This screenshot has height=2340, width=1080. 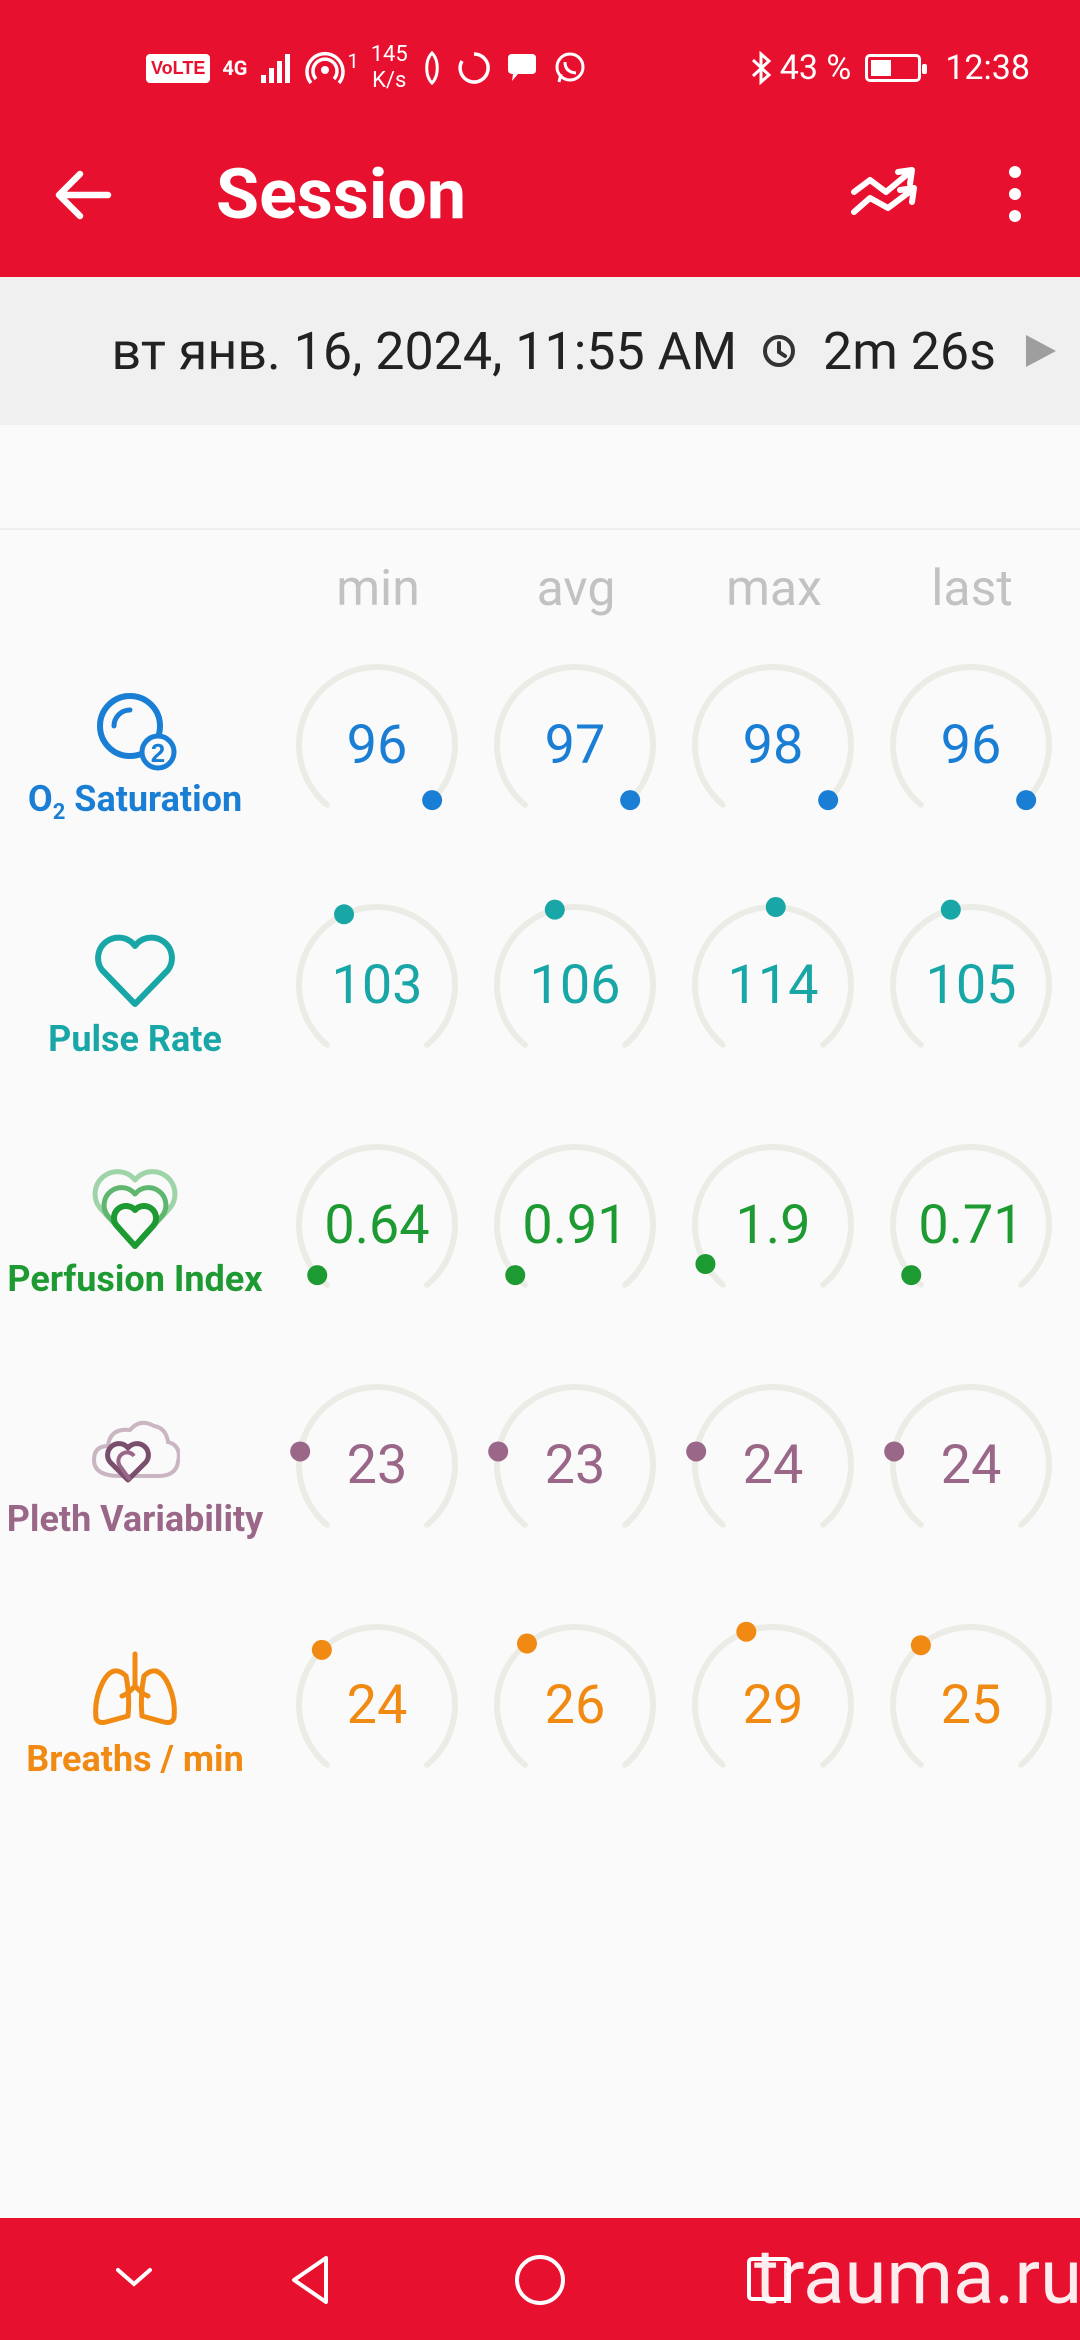 I want to click on row-label-o2-saturation: O2 Saturation, so click(x=135, y=801).